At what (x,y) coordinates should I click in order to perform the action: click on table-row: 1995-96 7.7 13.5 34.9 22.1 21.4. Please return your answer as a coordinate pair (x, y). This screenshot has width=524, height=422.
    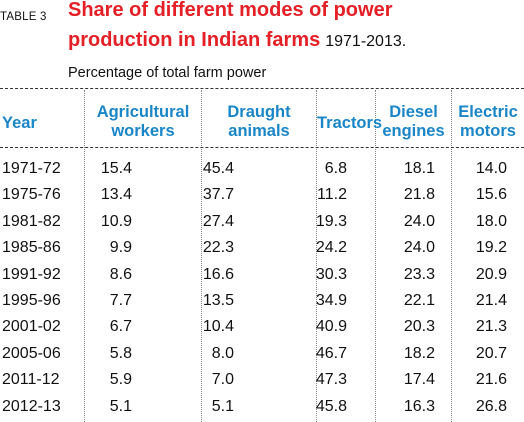
    Looking at the image, I should click on (262, 301).